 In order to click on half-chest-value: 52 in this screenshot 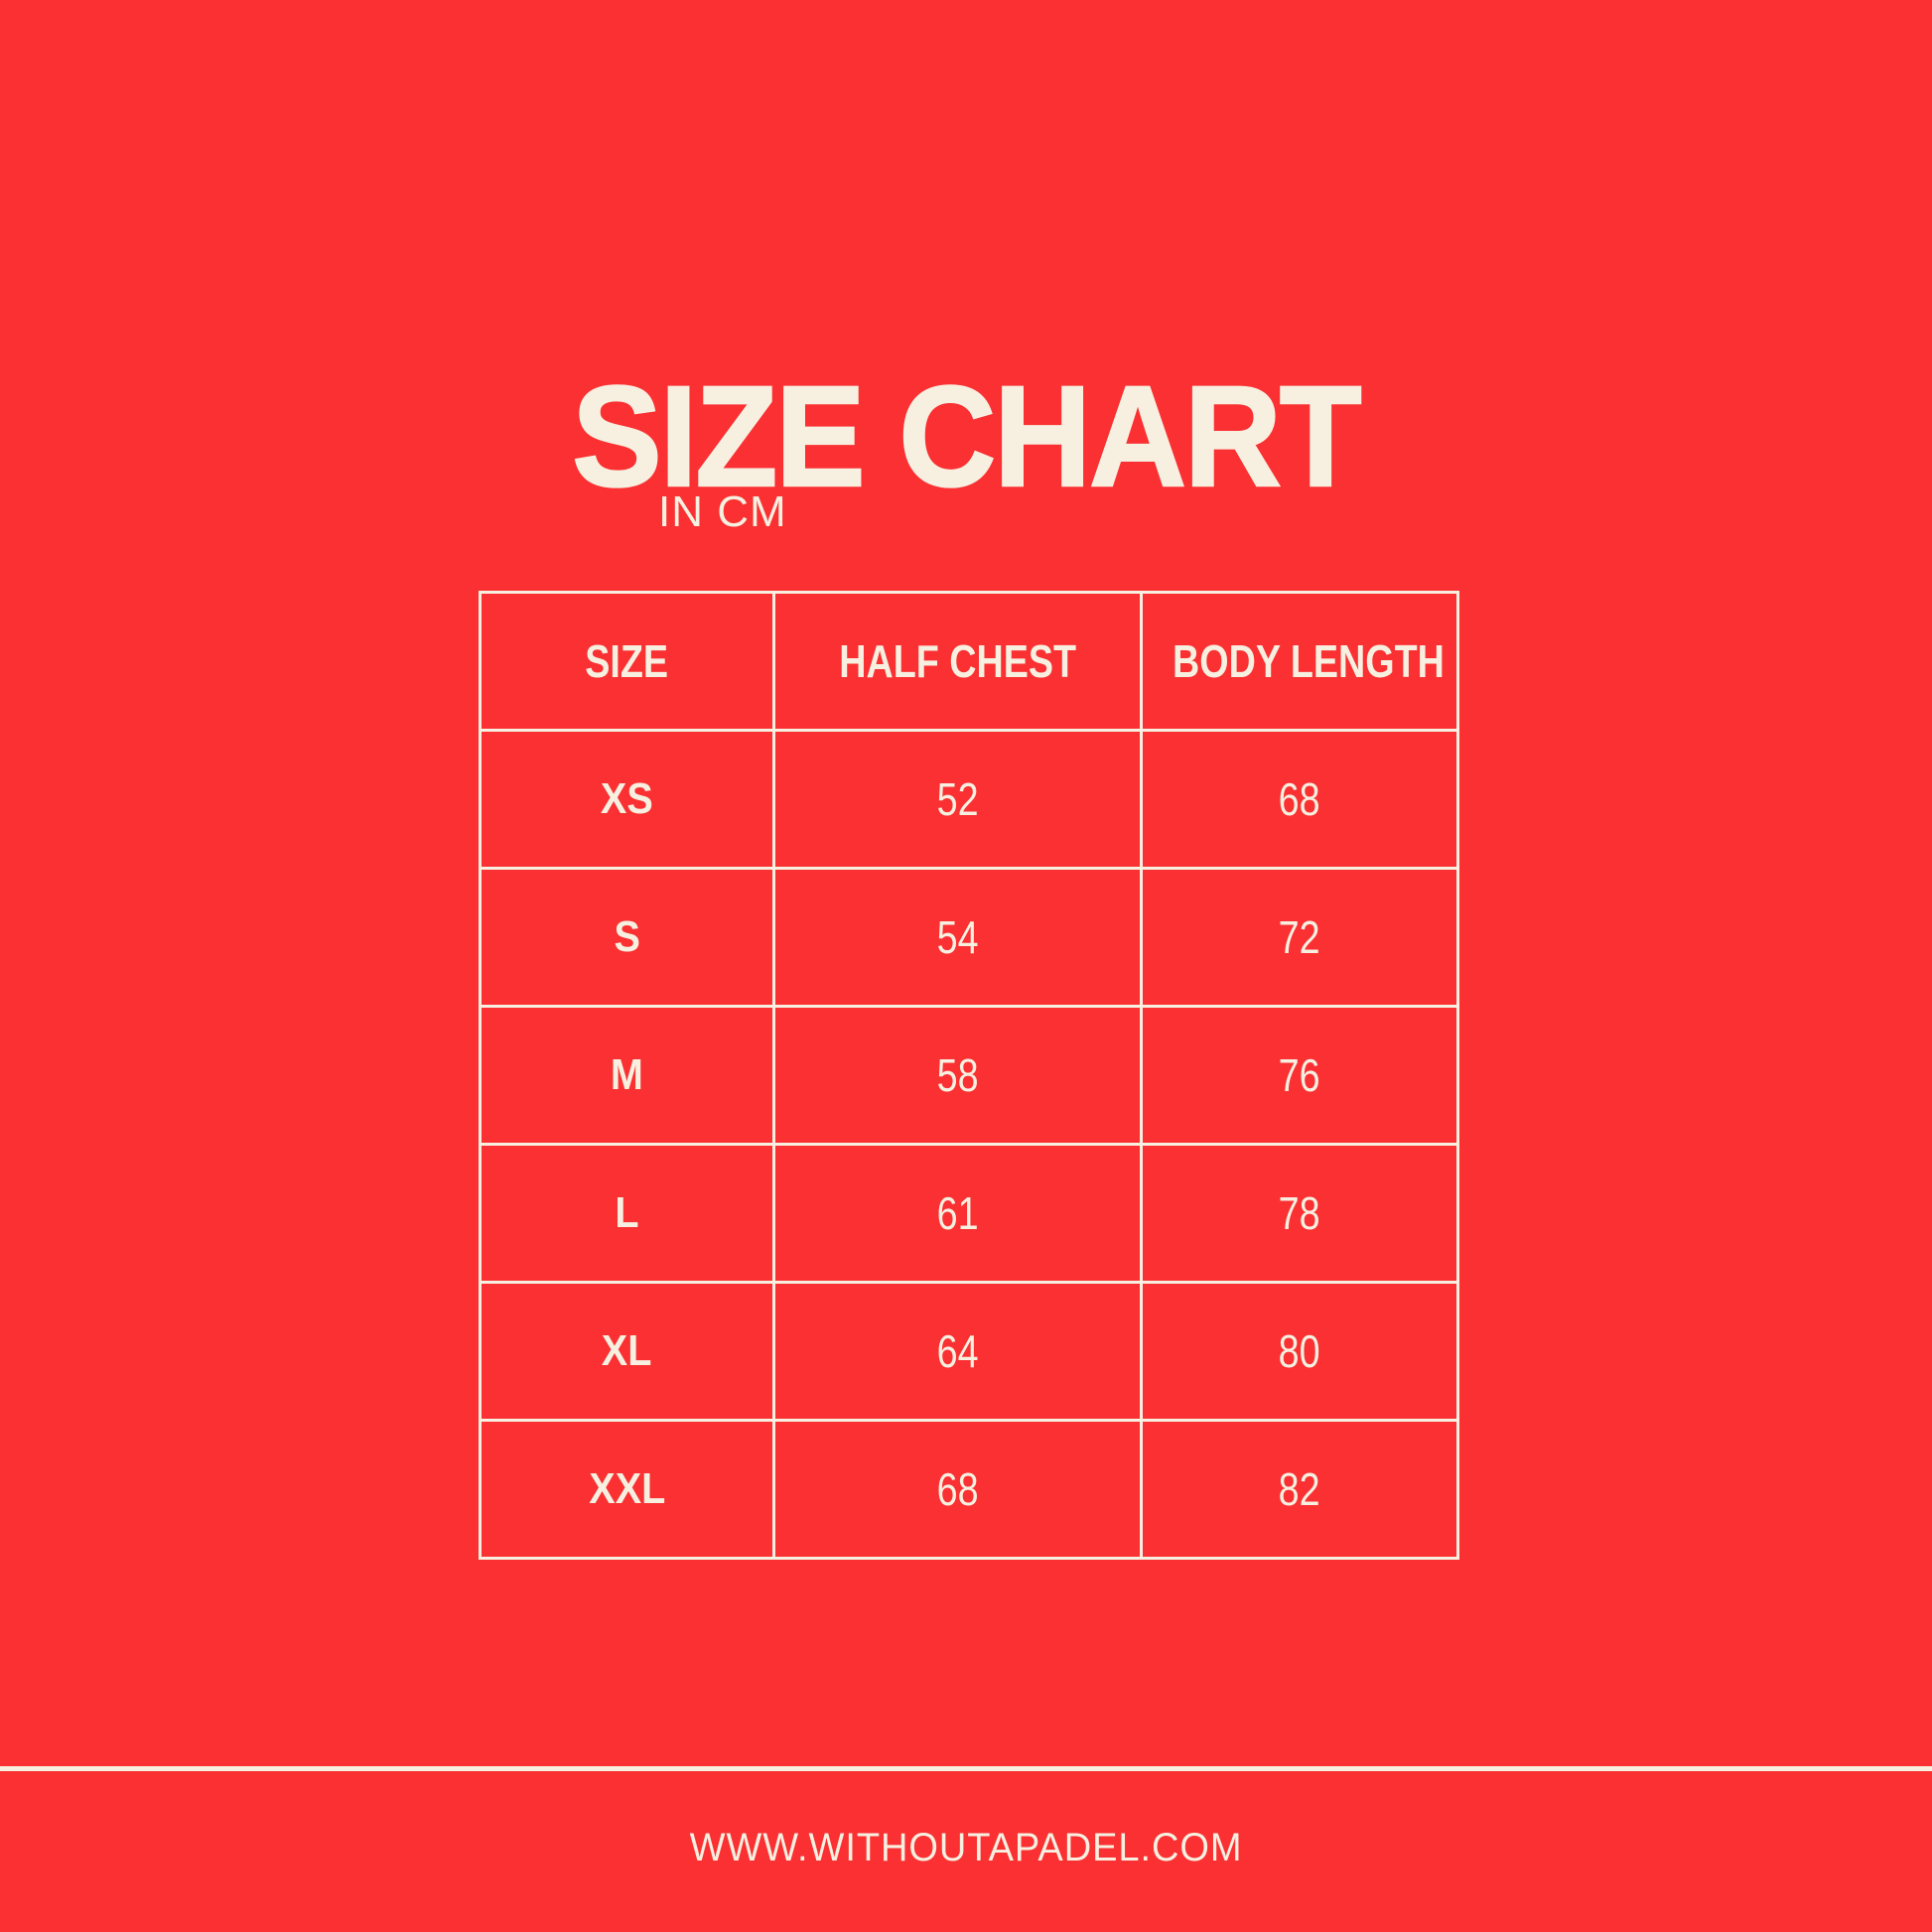, I will do `click(958, 800)`.